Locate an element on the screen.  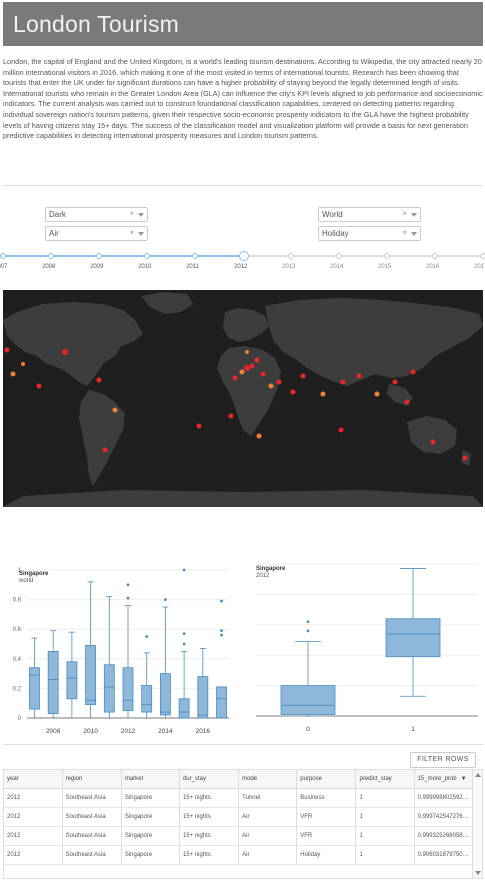
year-slider-handle is located at coordinates (244, 256).